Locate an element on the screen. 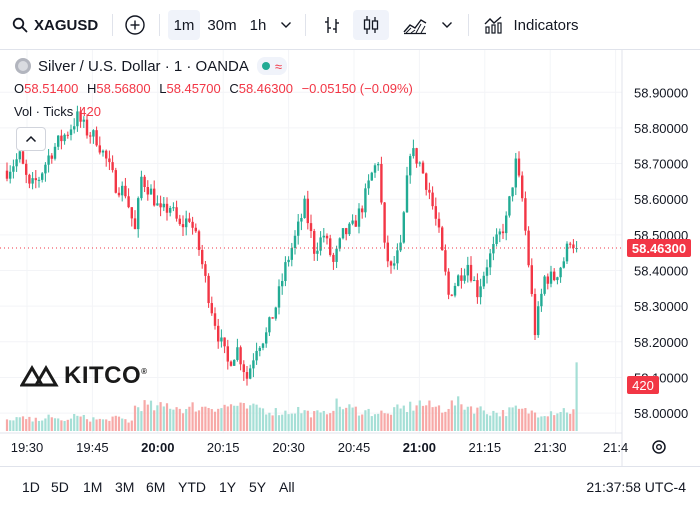 The image size is (700, 510). status-glyph: ≈ is located at coordinates (278, 66).